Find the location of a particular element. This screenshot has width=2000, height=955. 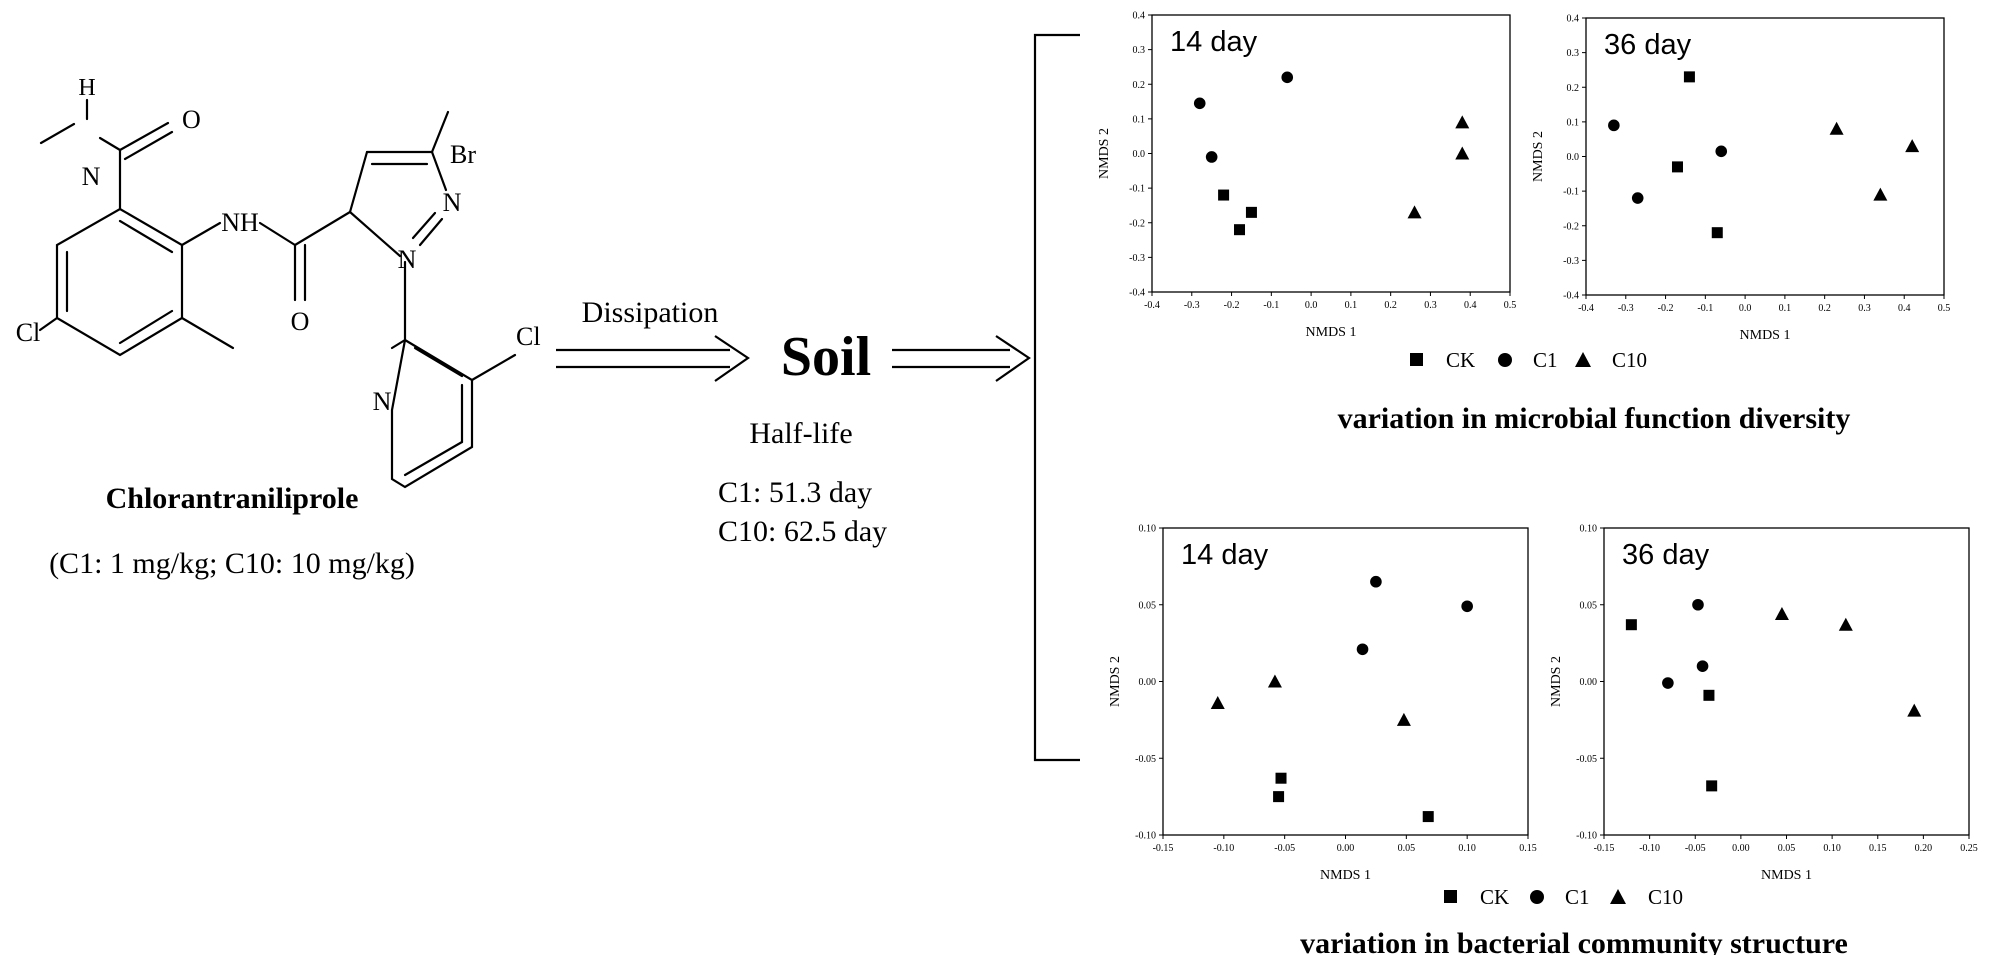

legend-ck-label: CK is located at coordinates (1494, 897).